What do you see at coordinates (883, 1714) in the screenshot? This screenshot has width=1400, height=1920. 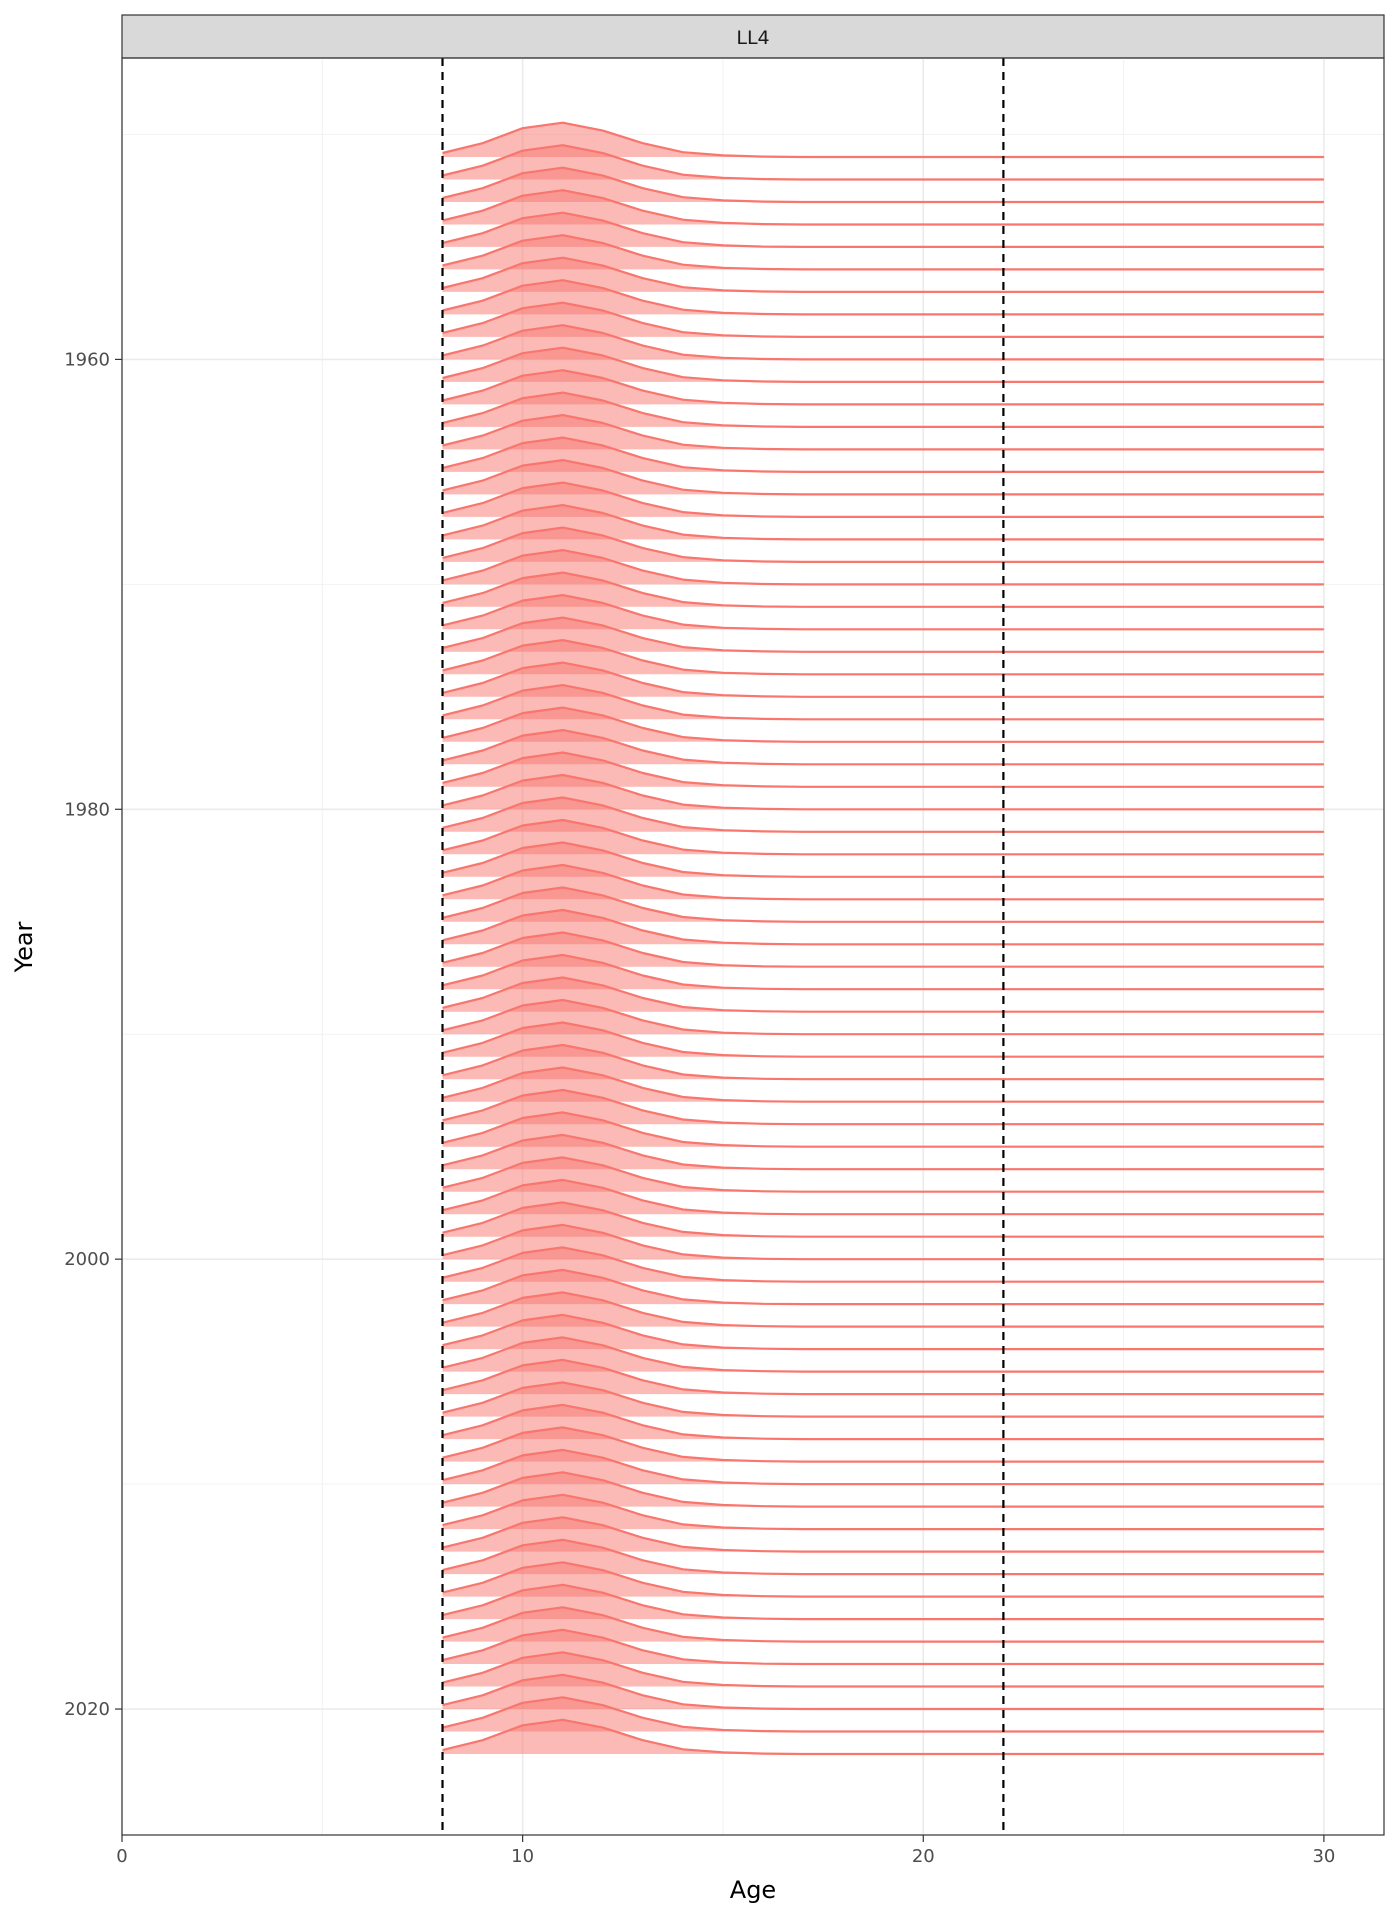 I see `ridge-line-2021` at bounding box center [883, 1714].